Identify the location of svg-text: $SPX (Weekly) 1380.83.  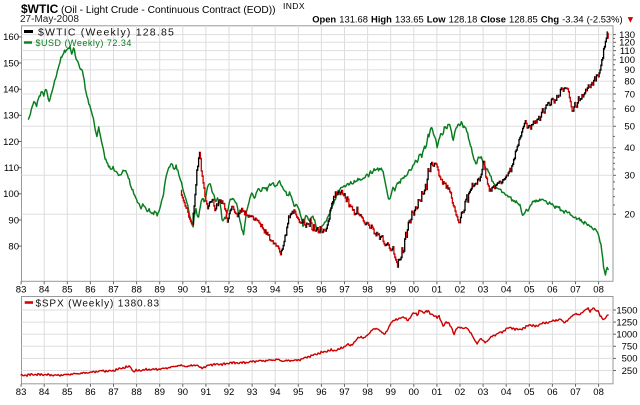
(98, 304).